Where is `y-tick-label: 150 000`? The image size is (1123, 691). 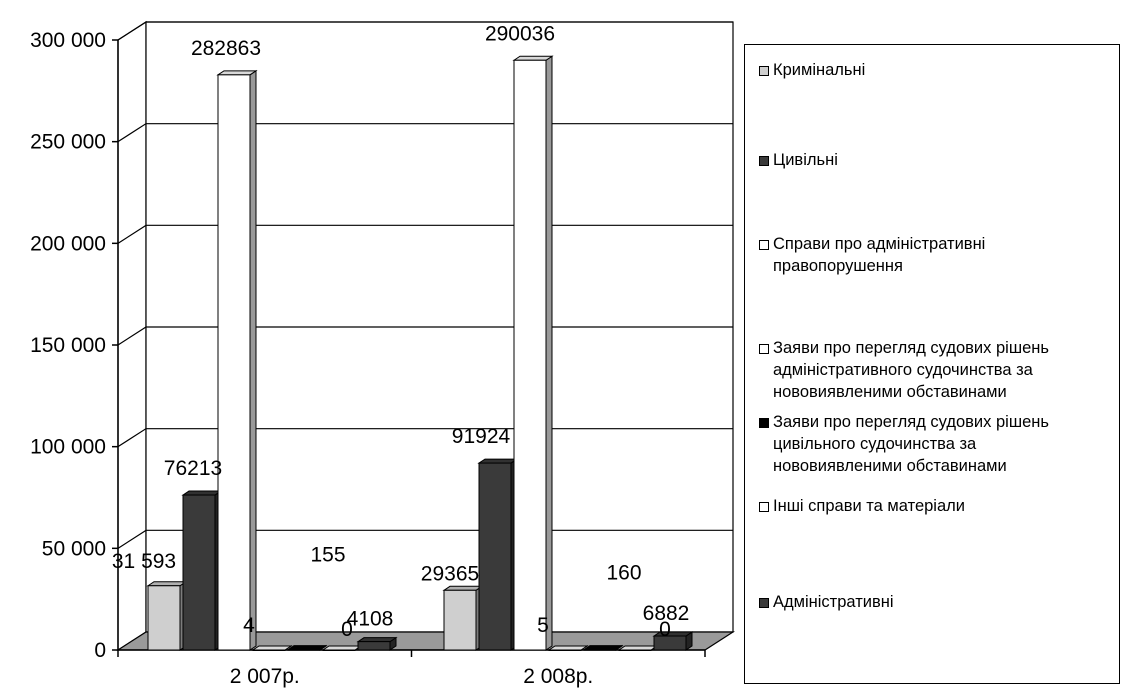 y-tick-label: 150 000 is located at coordinates (68, 345).